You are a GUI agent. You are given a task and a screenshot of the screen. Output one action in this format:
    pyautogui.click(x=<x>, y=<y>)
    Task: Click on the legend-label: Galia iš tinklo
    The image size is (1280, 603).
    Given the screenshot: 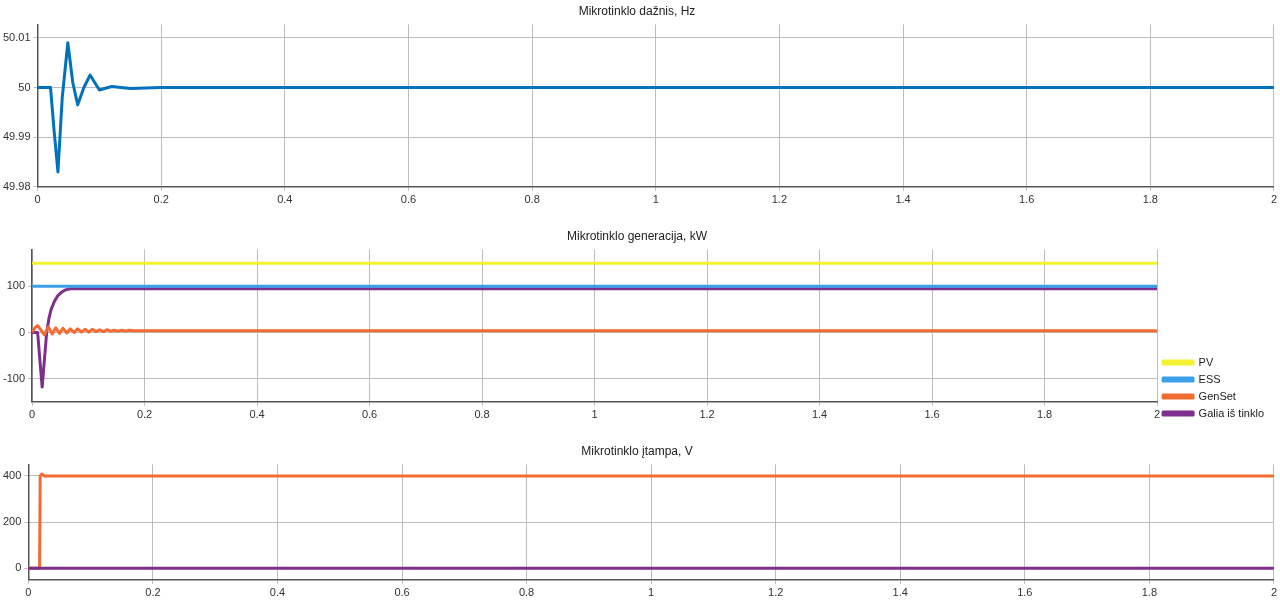 What is the action you would take?
    pyautogui.click(x=1231, y=412)
    